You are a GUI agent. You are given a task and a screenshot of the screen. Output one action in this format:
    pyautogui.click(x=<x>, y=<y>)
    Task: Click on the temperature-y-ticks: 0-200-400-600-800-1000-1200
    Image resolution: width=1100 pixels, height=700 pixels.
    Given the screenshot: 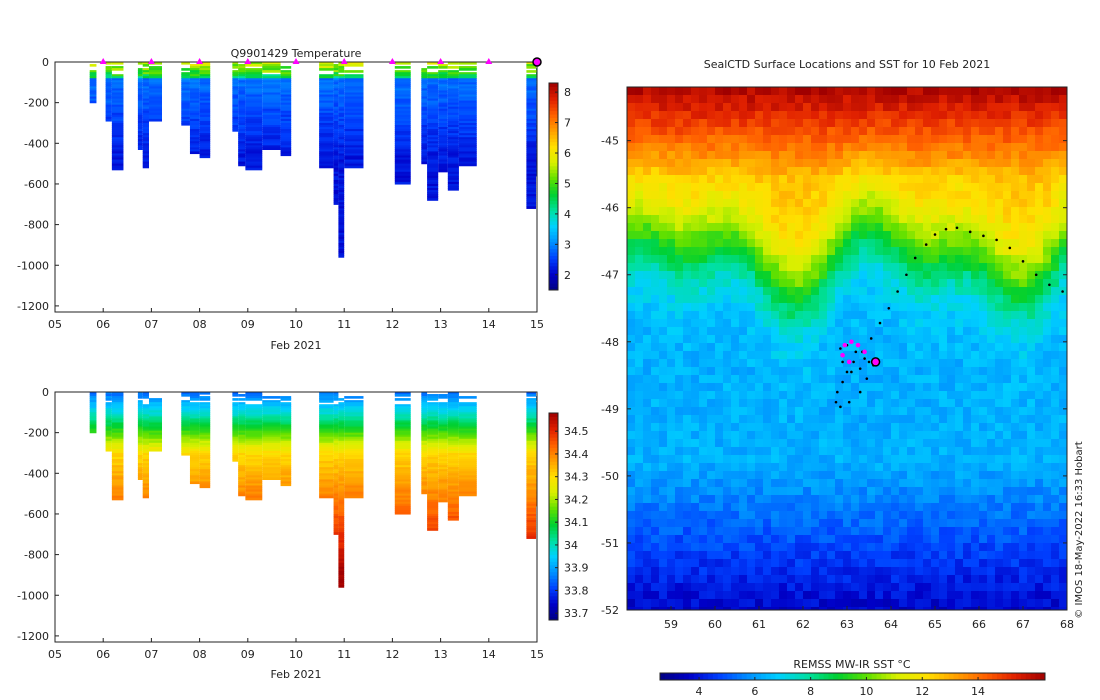 What is the action you would take?
    pyautogui.click(x=38, y=184)
    